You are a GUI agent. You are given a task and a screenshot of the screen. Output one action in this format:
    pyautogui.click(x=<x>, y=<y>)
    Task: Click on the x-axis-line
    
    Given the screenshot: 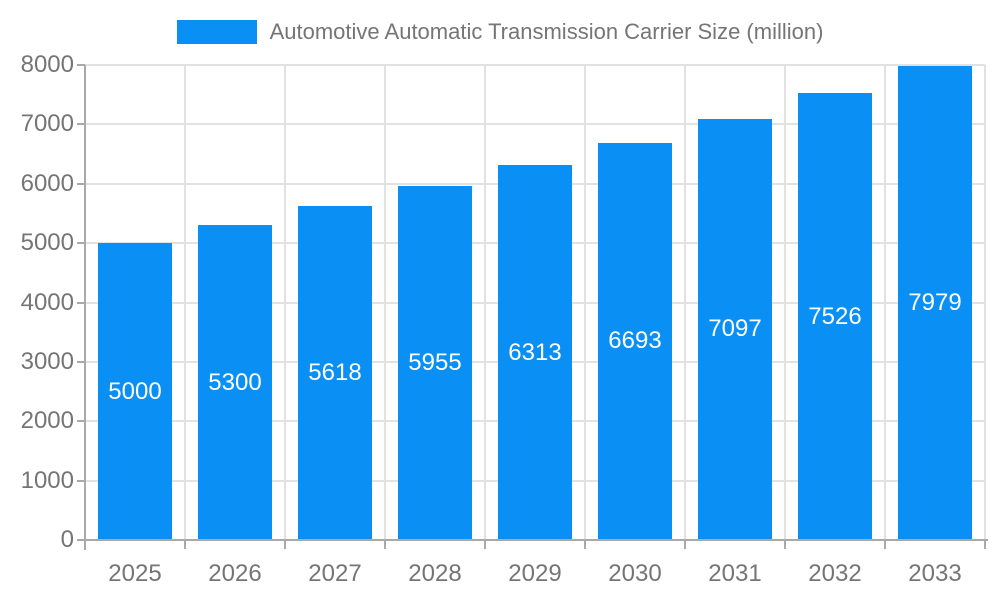 What is the action you would take?
    pyautogui.click(x=536, y=540)
    